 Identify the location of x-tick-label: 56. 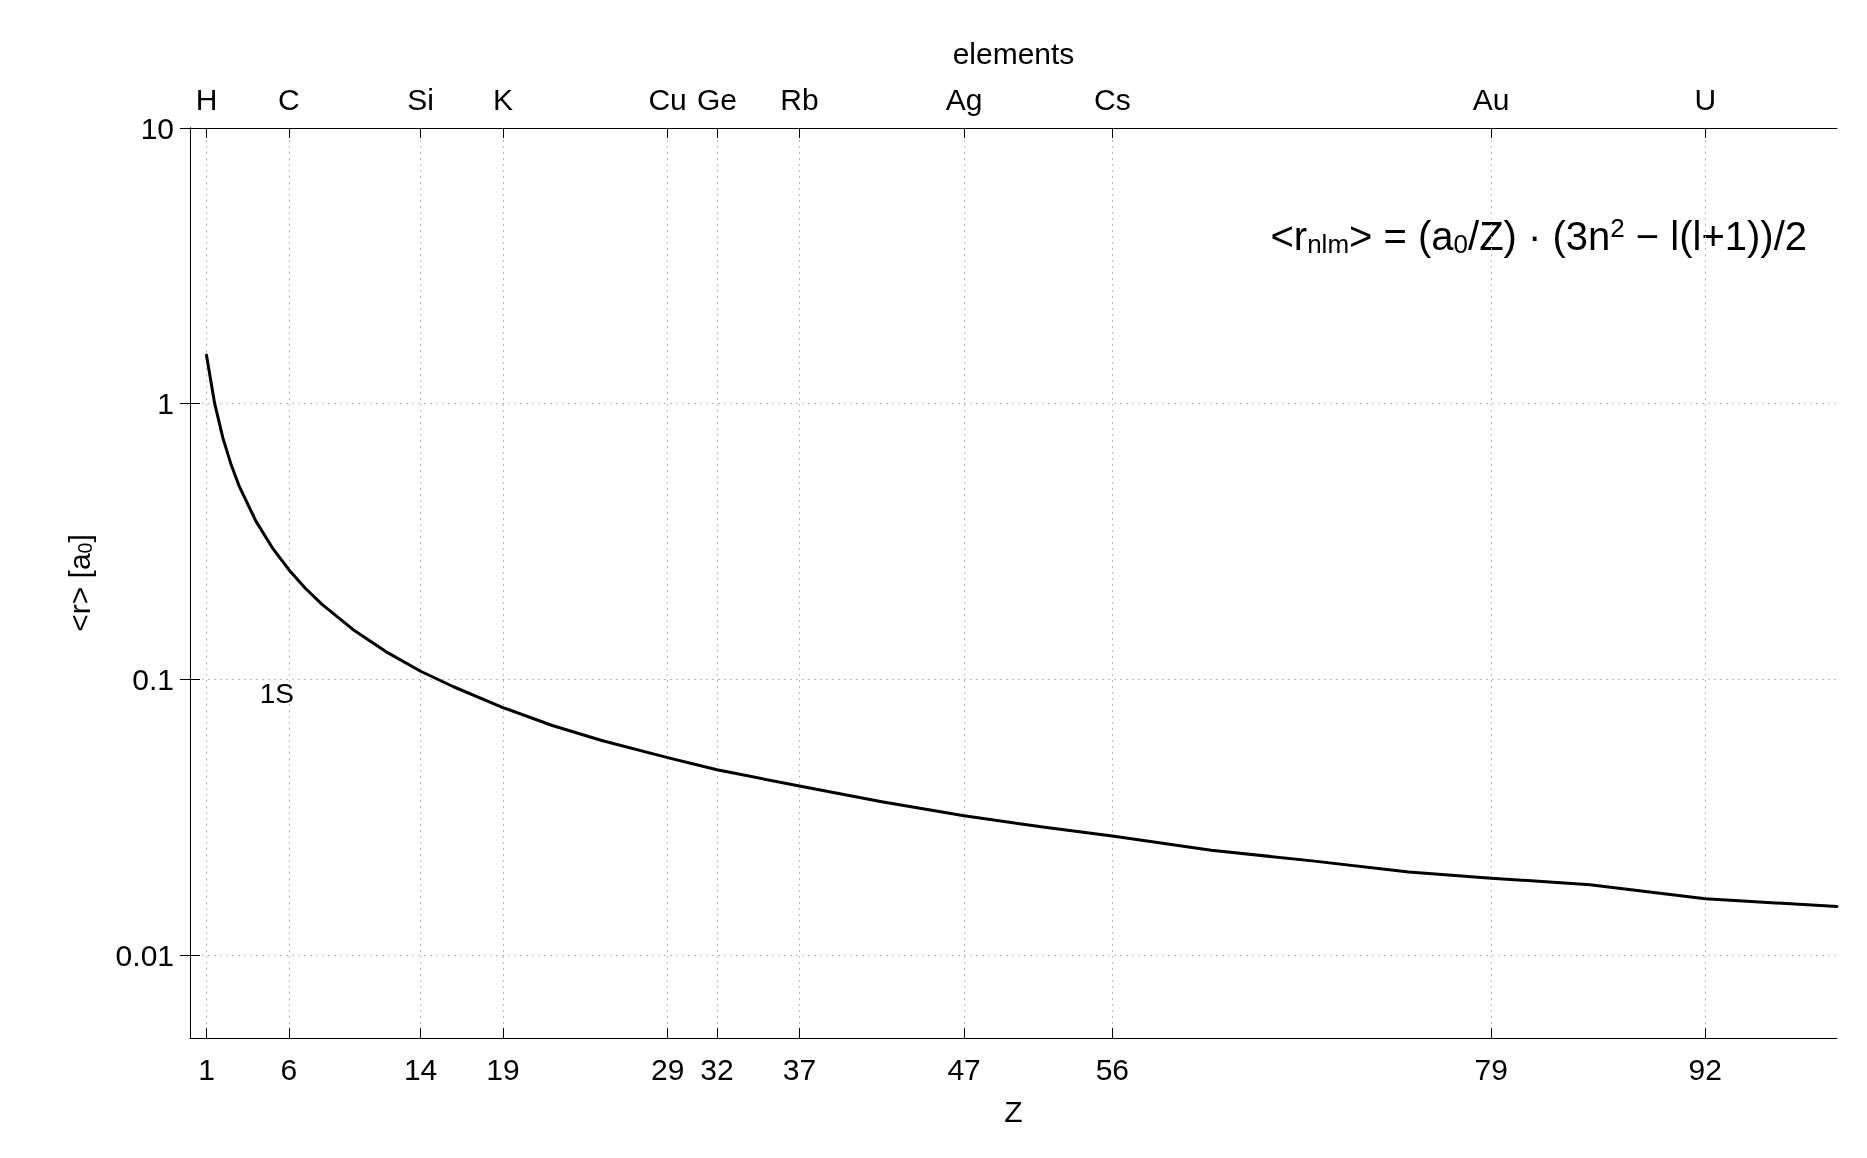
(1112, 1069).